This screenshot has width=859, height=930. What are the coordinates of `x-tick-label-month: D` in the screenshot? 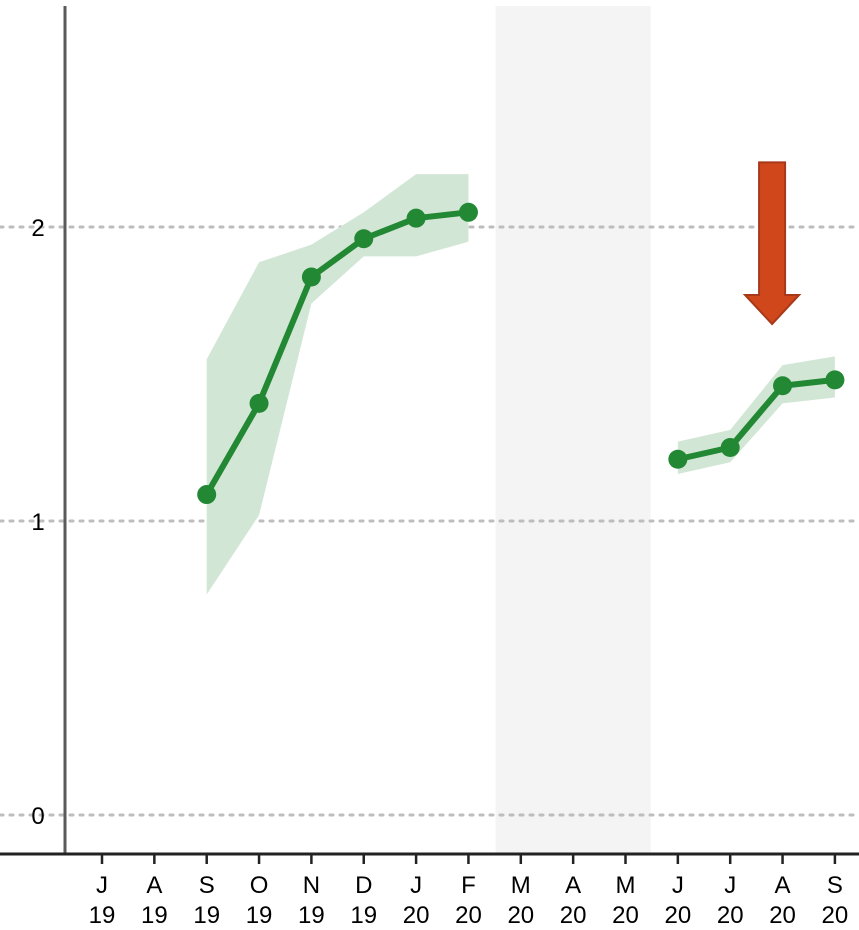 It's located at (363, 885).